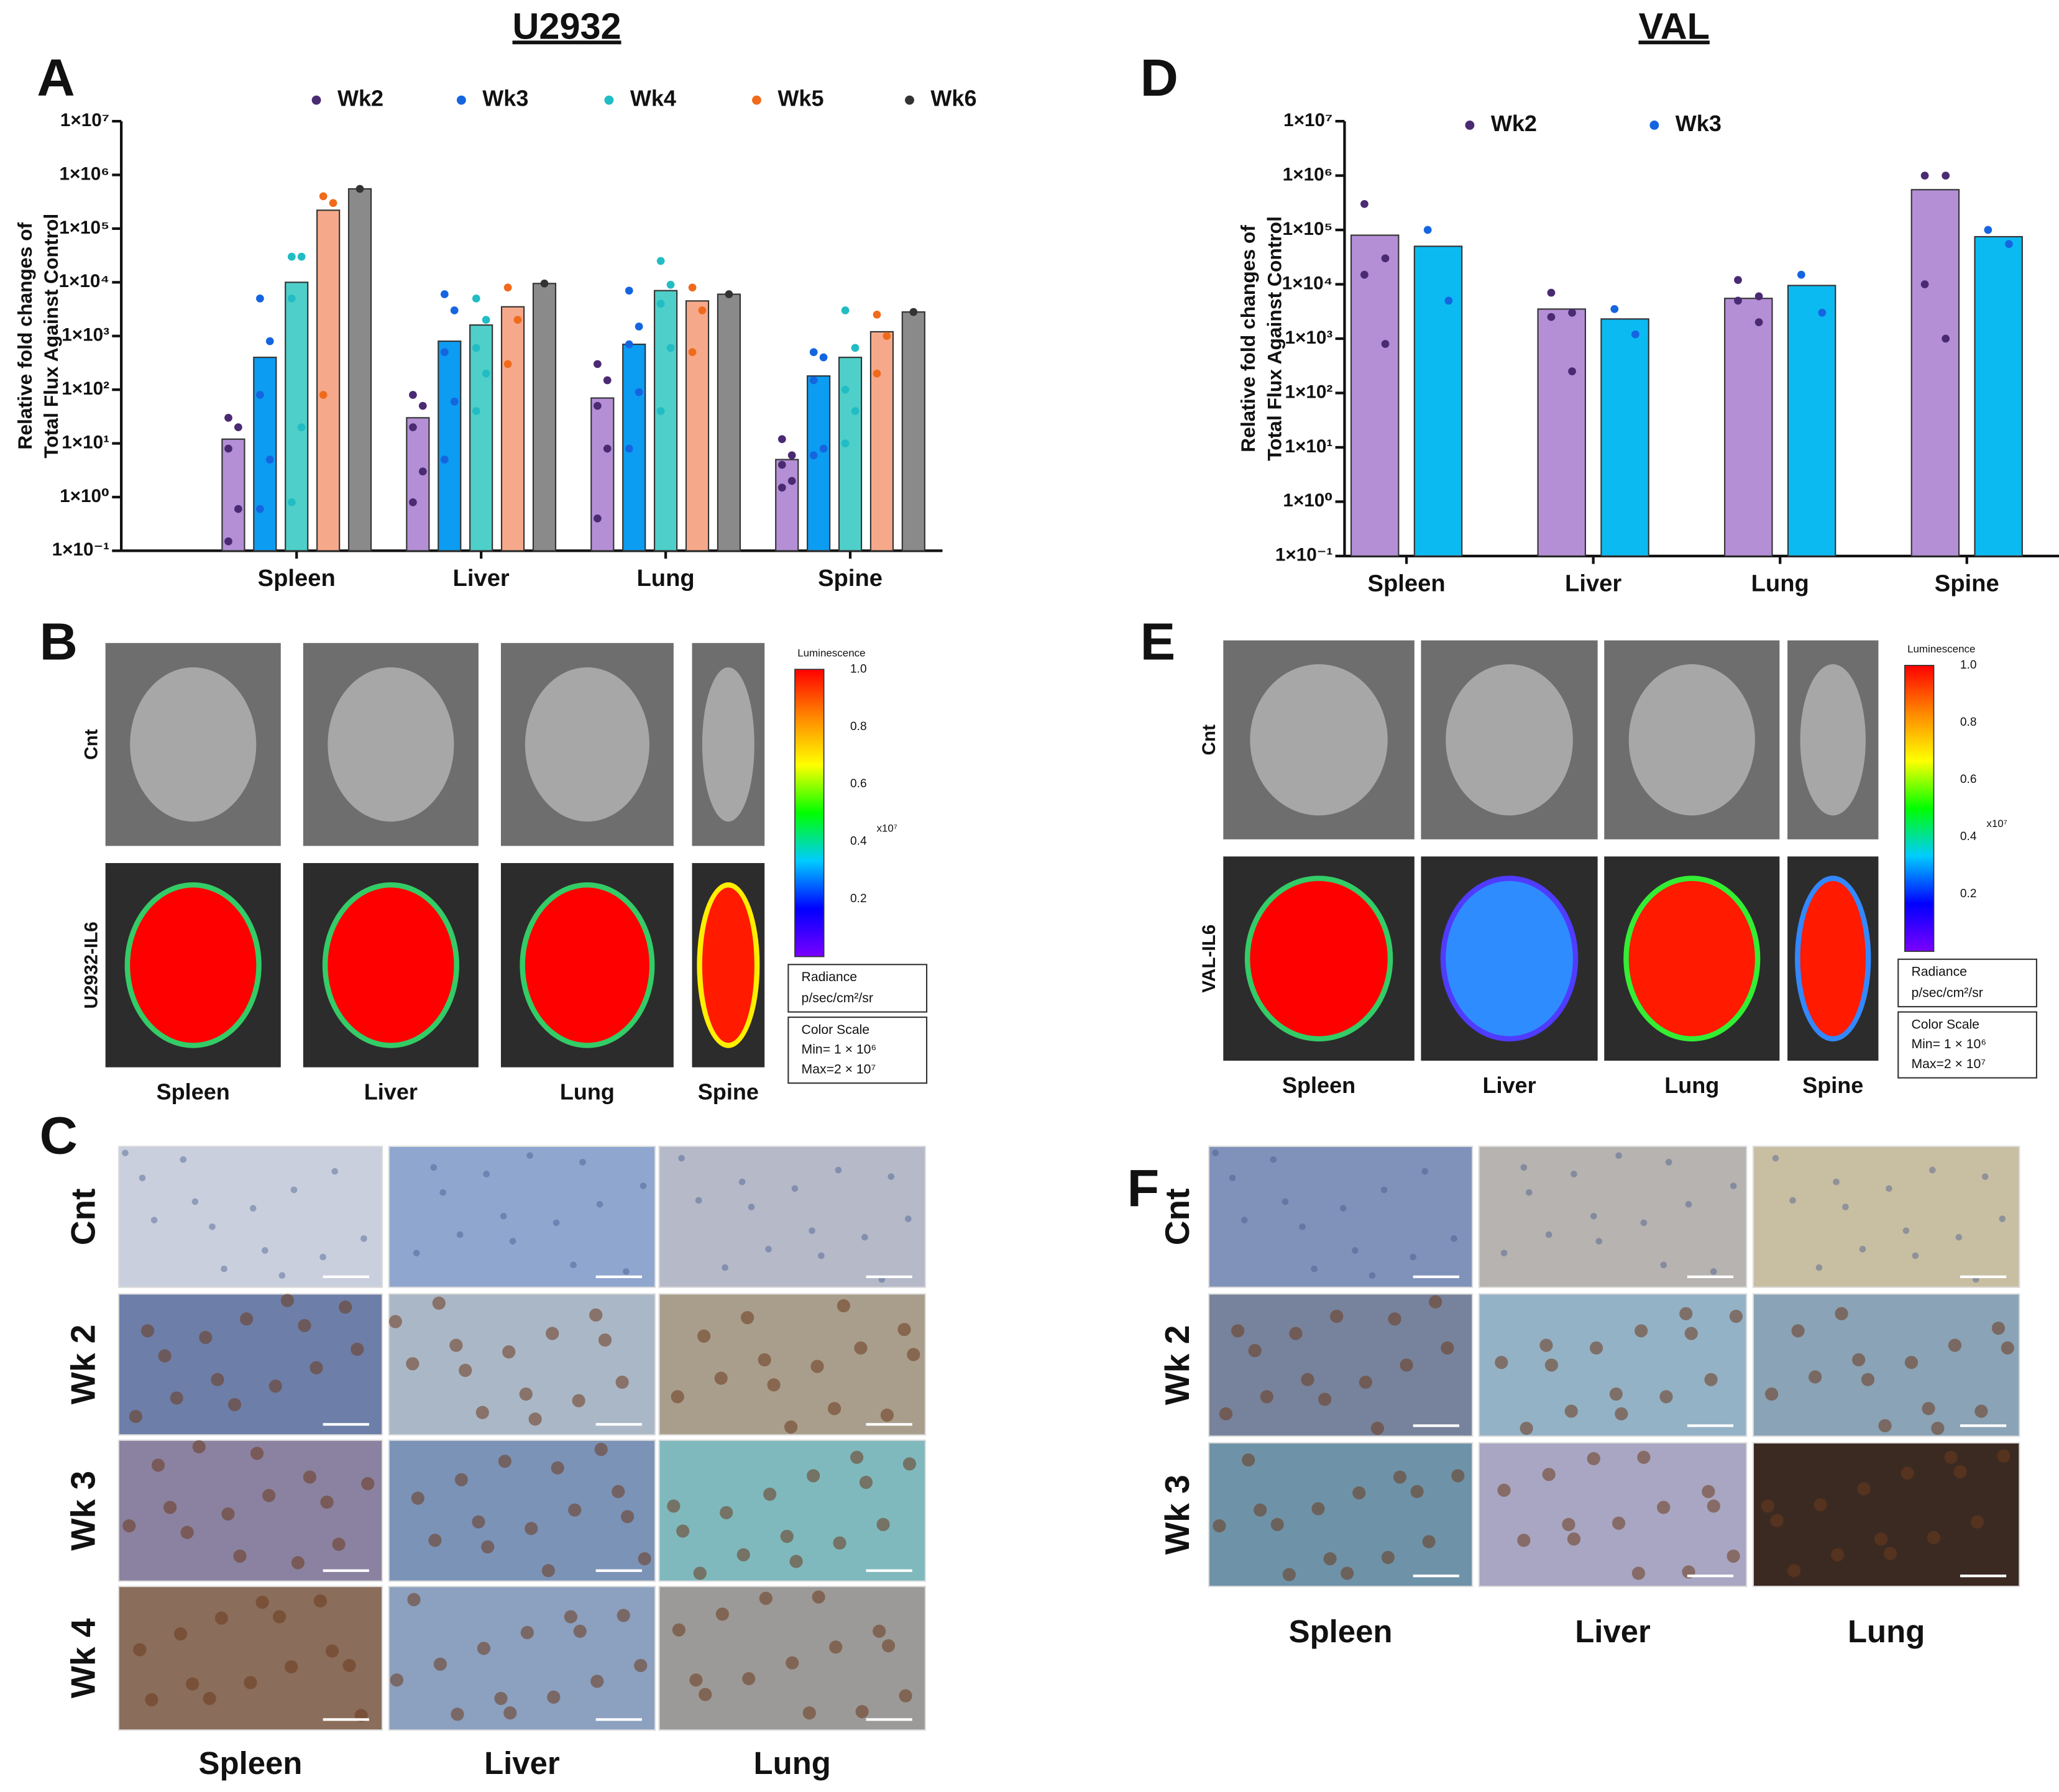  I want to click on signal, so click(1833, 958).